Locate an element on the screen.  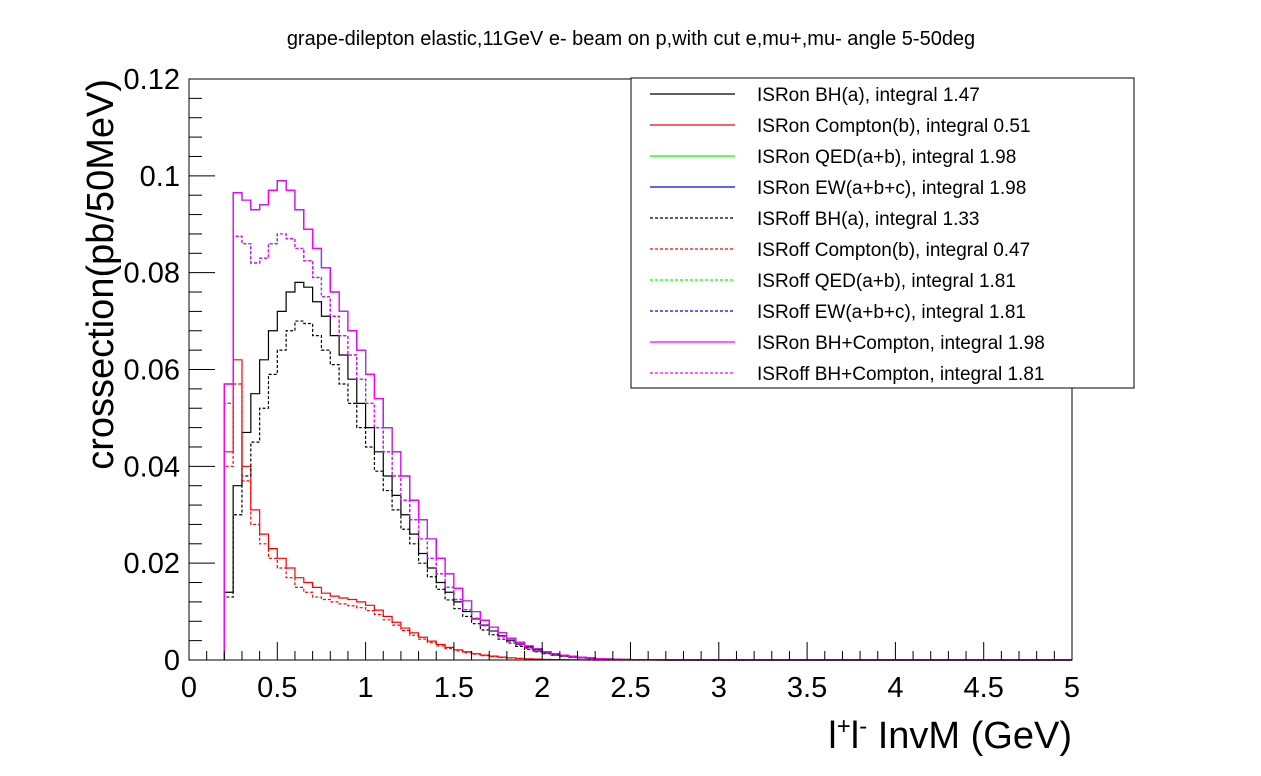
legend-entry-label: ISRon Compton(b), integral 0.51 is located at coordinates (894, 126).